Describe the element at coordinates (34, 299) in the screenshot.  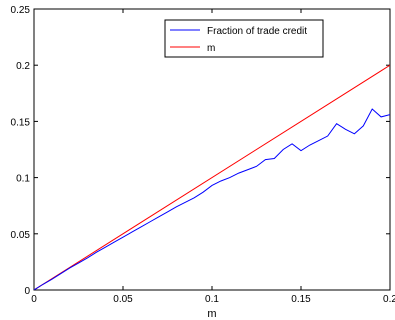
I see `x-tick-label: 0` at that location.